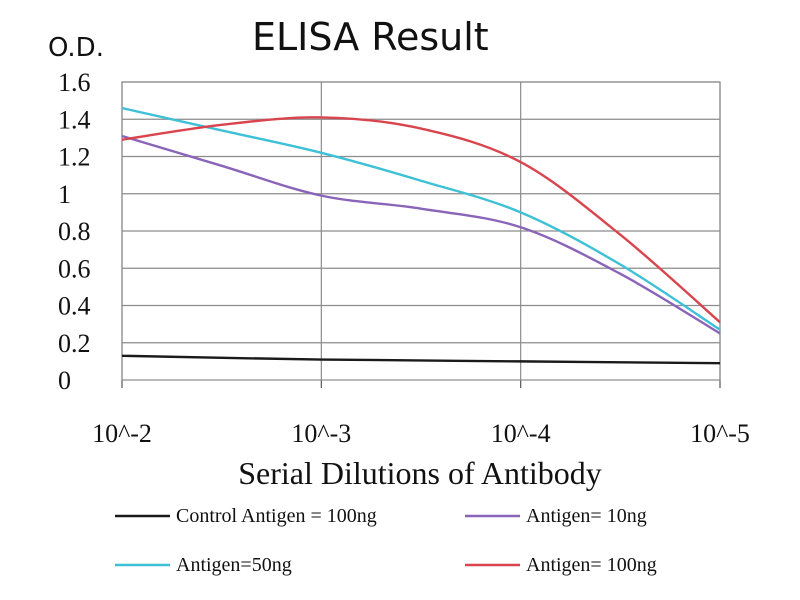 This screenshot has width=800, height=600. What do you see at coordinates (64, 194) in the screenshot?
I see `y-tick-label: 1` at bounding box center [64, 194].